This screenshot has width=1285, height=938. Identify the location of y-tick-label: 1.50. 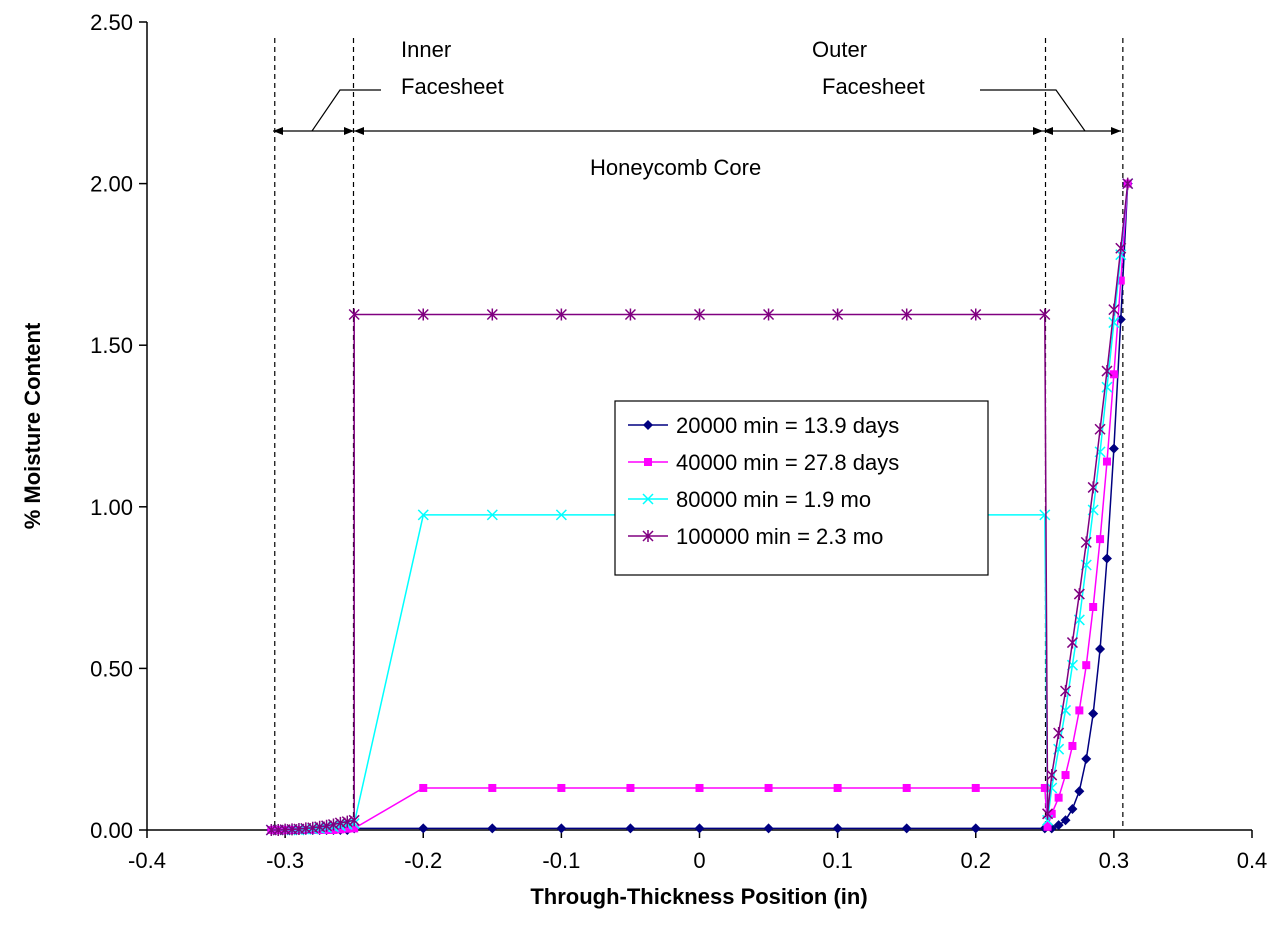
(111, 345).